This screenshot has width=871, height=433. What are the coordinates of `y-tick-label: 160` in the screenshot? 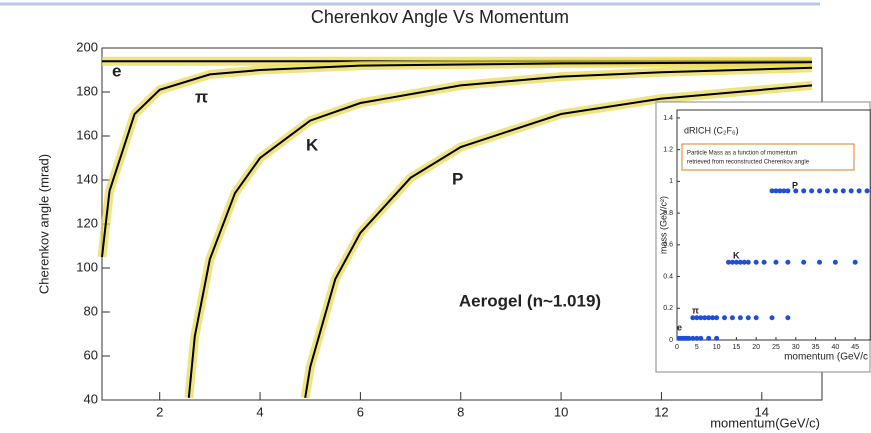 It's located at (87, 134).